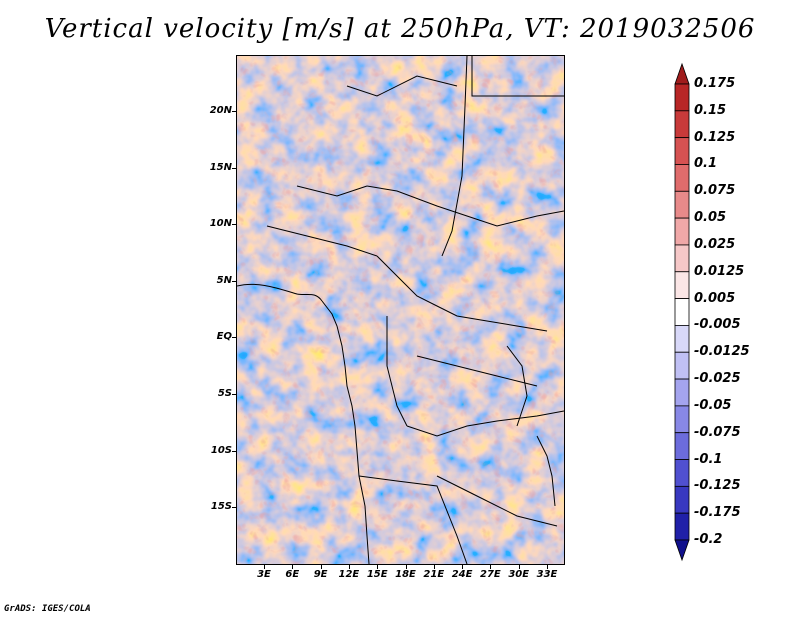 Image resolution: width=800 pixels, height=618 pixels. I want to click on lat-label: EQ, so click(224, 337).